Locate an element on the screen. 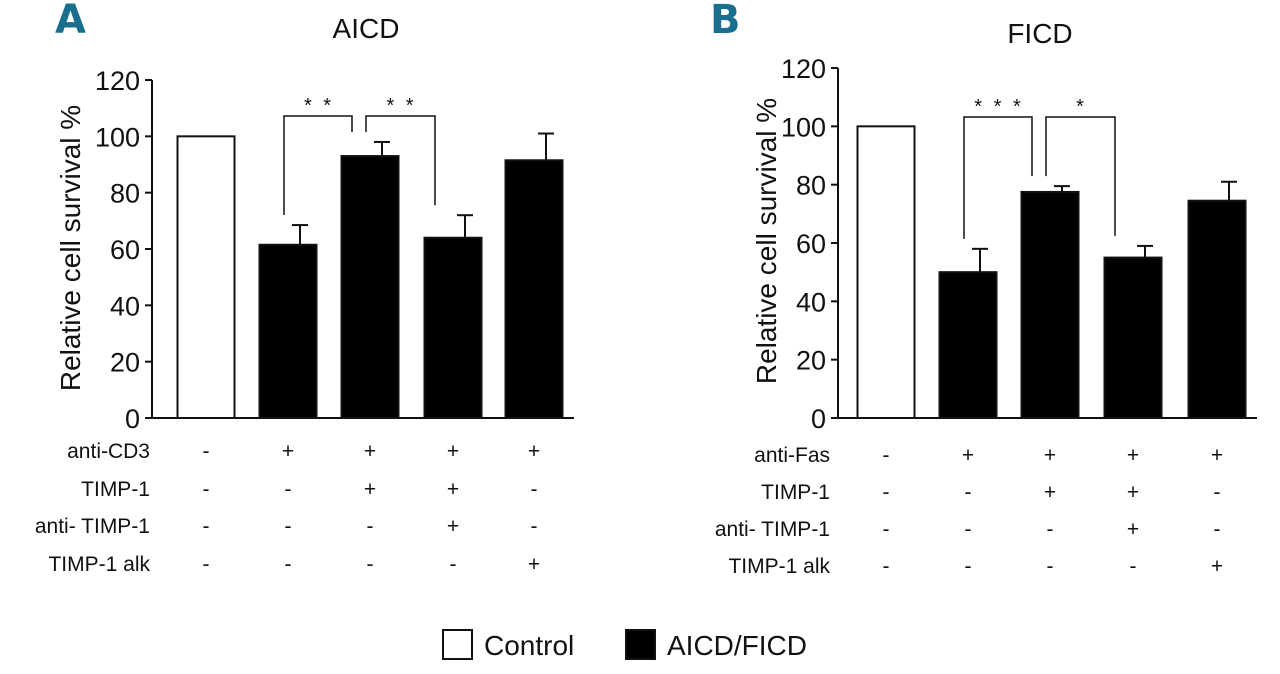 Image resolution: width=1280 pixels, height=674 pixels. y-tick-label-b: 40 is located at coordinates (811, 302).